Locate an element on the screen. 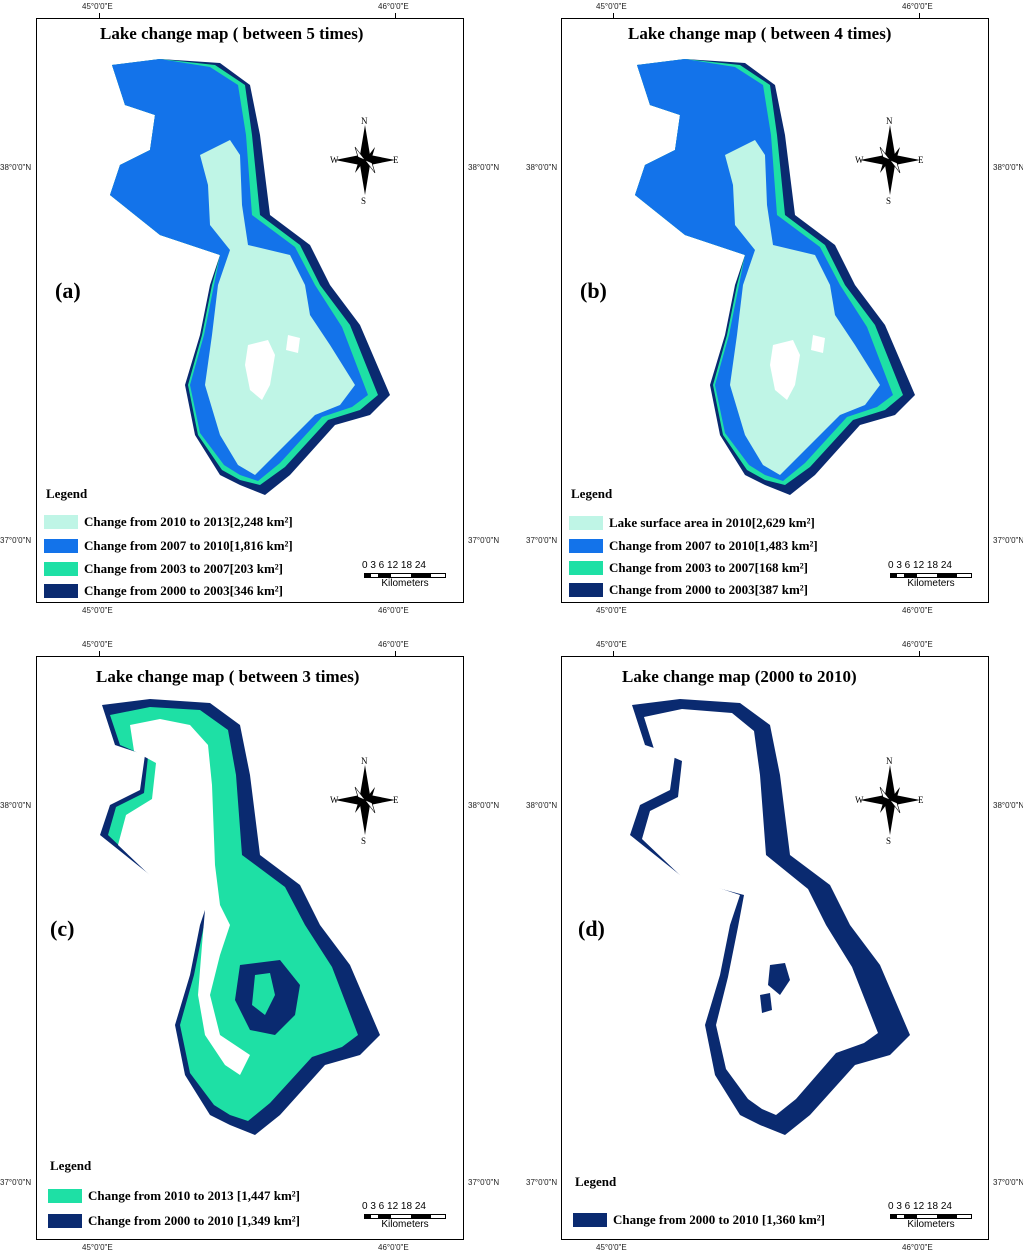 The image size is (1024, 1257). legend-item-c-2: Change from 2000 to 2010 [1,349 km²] is located at coordinates (174, 1221).